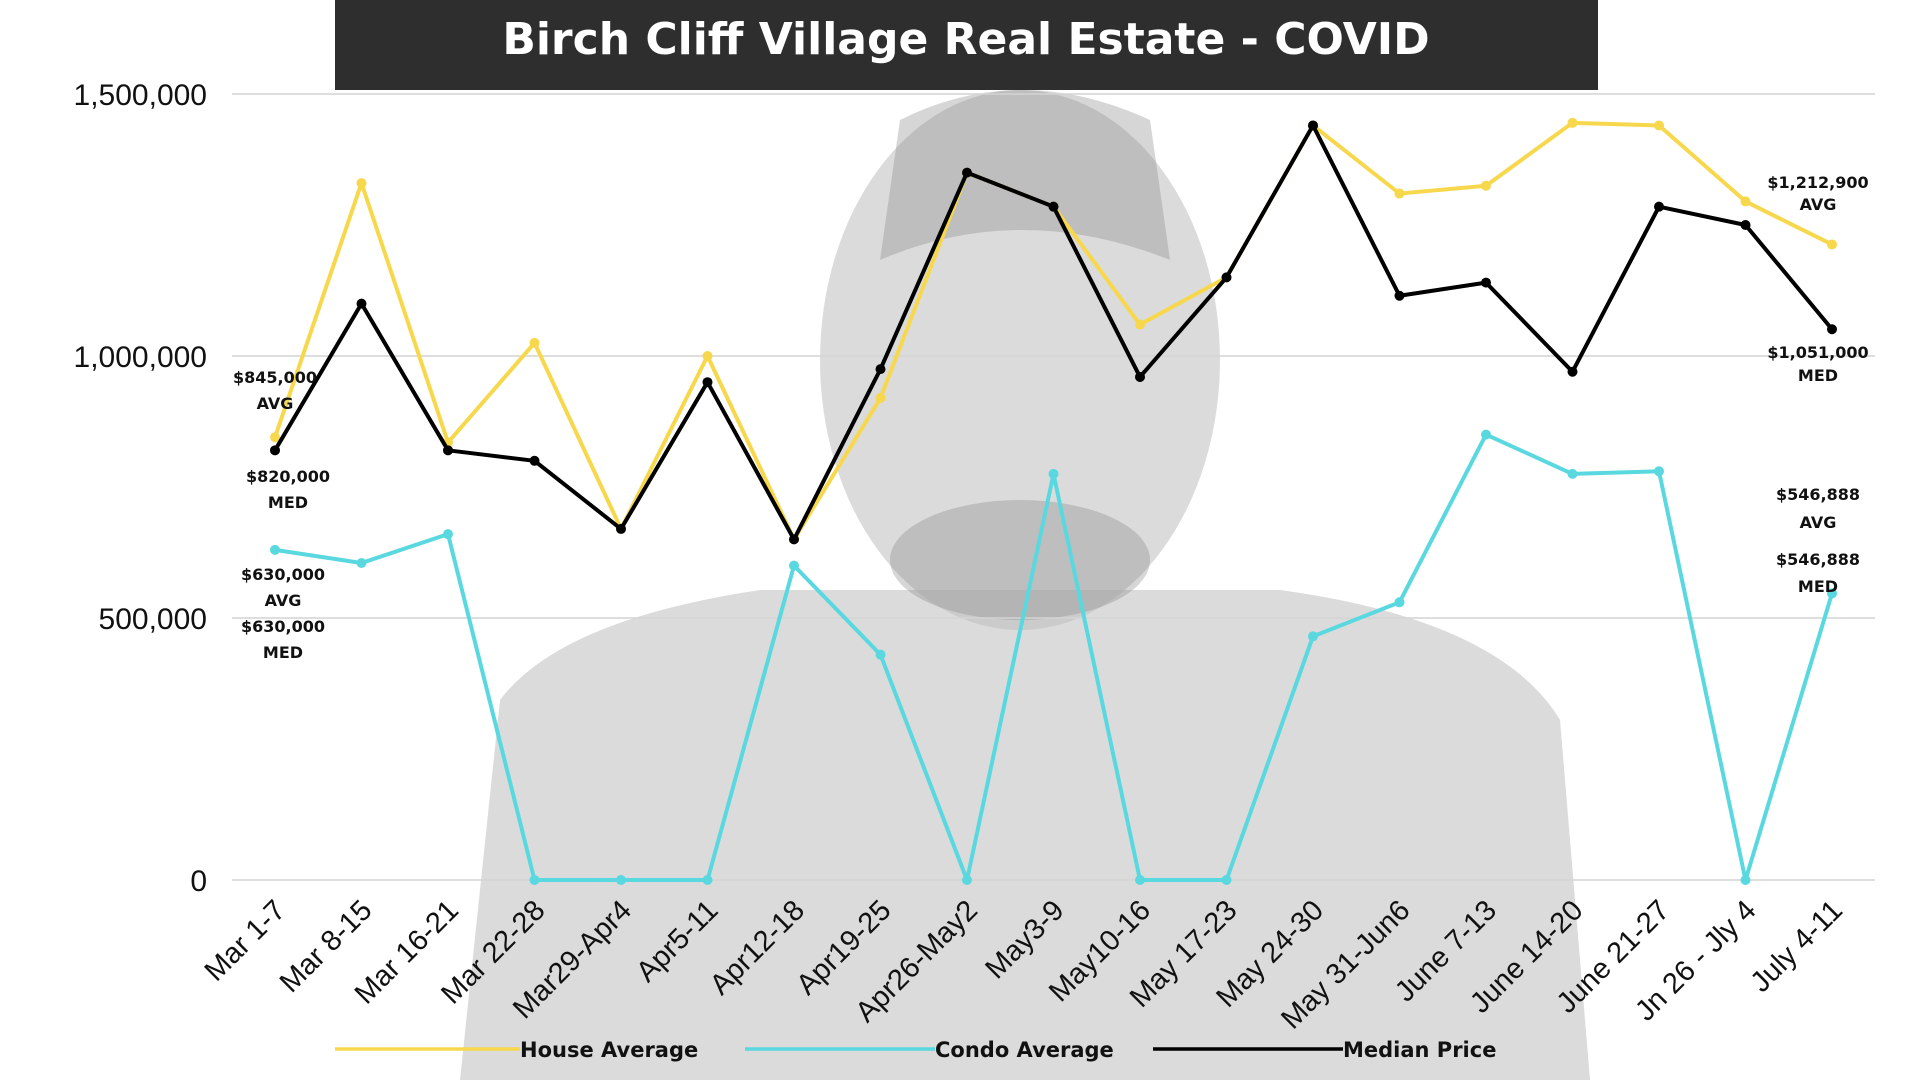 The width and height of the screenshot is (1920, 1080). Describe the element at coordinates (198, 881) in the screenshot. I see `y-tick-label: 0` at that location.